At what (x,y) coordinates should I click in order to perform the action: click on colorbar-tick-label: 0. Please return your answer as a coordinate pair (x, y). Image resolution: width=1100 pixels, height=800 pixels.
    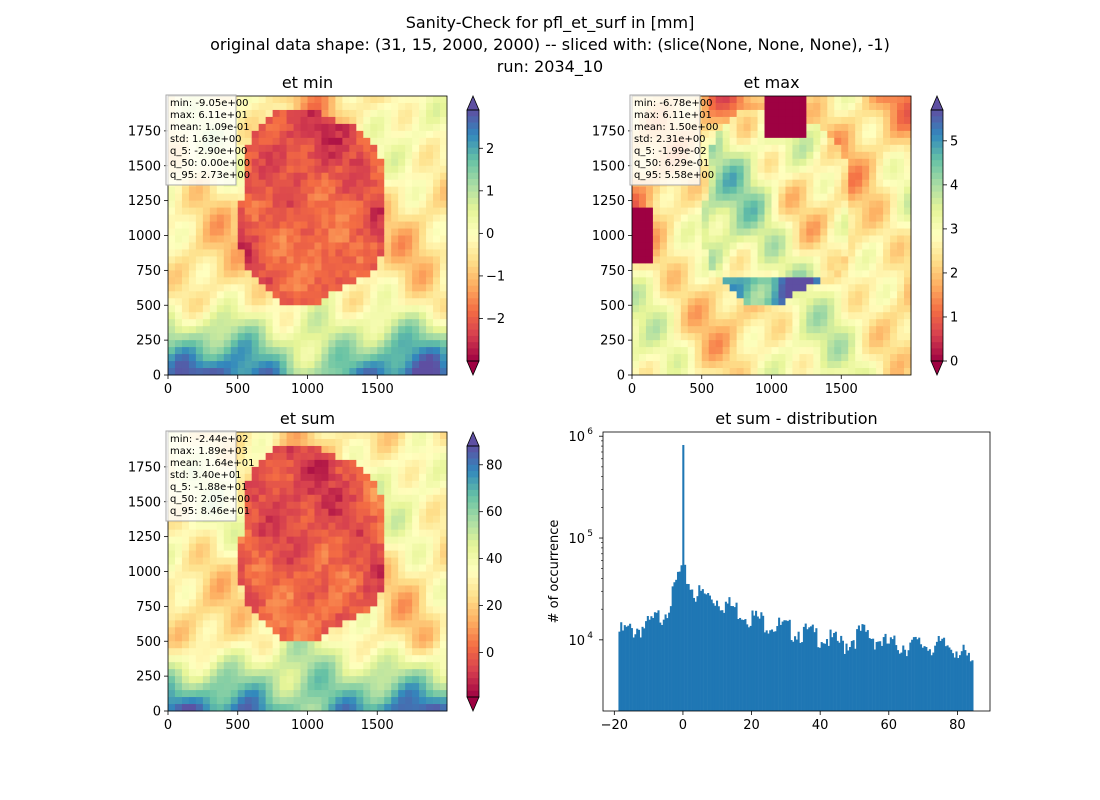
    Looking at the image, I should click on (490, 234).